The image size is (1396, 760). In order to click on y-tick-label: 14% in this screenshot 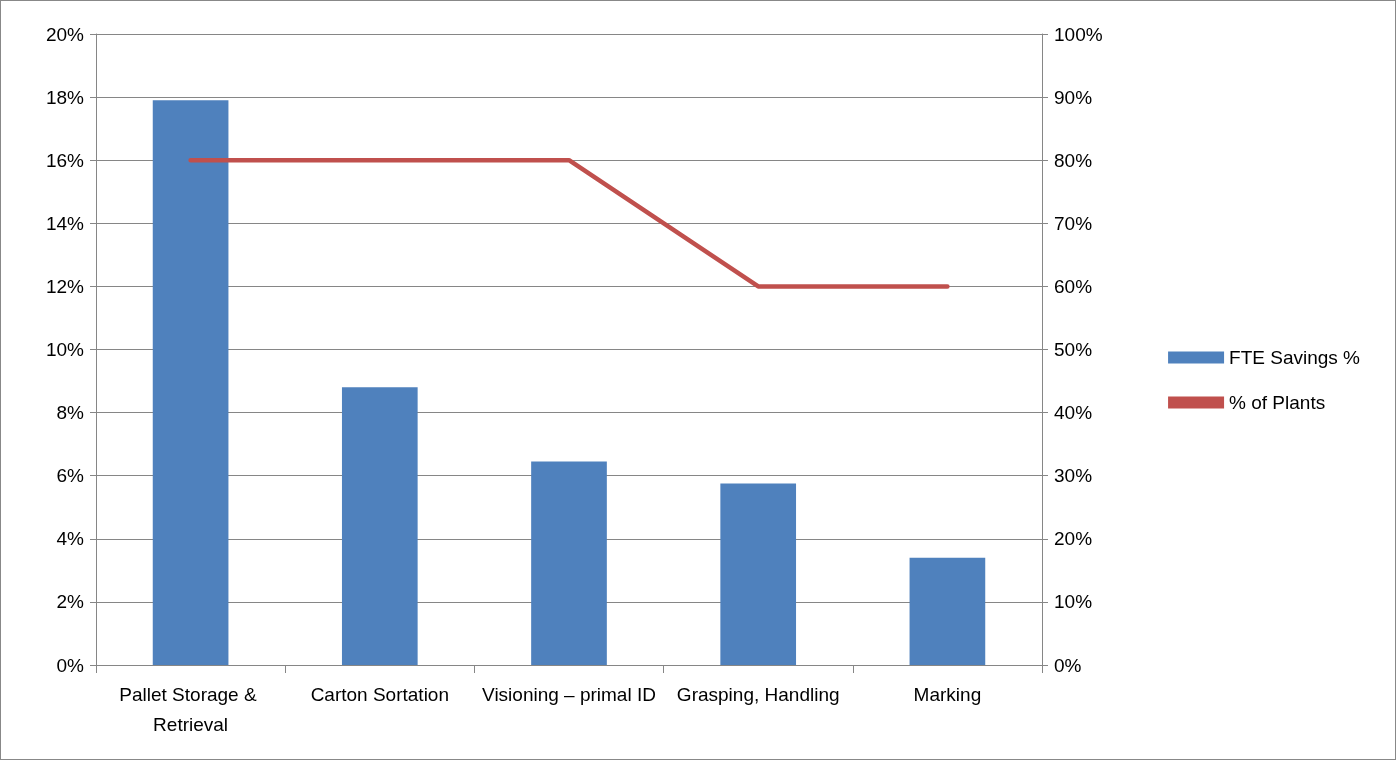, I will do `click(65, 223)`.